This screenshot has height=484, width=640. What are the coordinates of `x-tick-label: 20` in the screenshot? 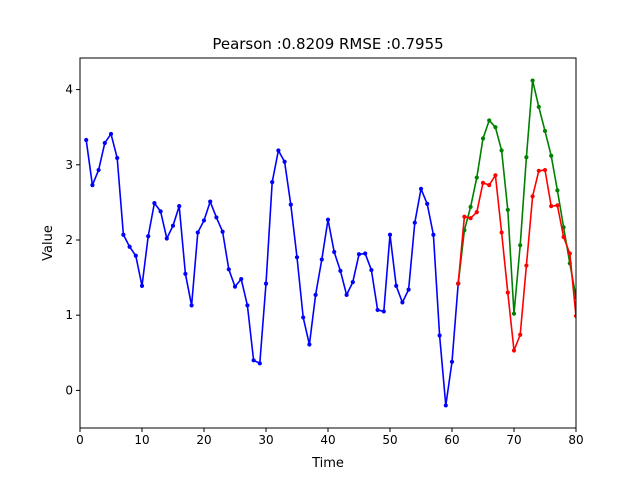 It's located at (203, 440).